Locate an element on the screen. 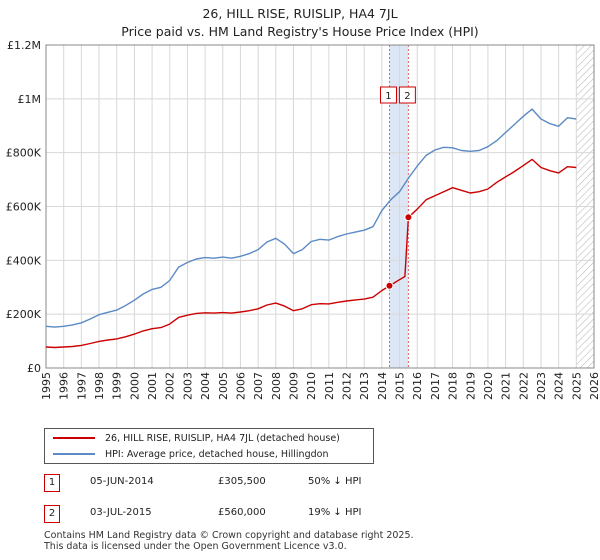 This screenshot has height=560, width=600. x-tick-label: 1998 is located at coordinates (99, 386).